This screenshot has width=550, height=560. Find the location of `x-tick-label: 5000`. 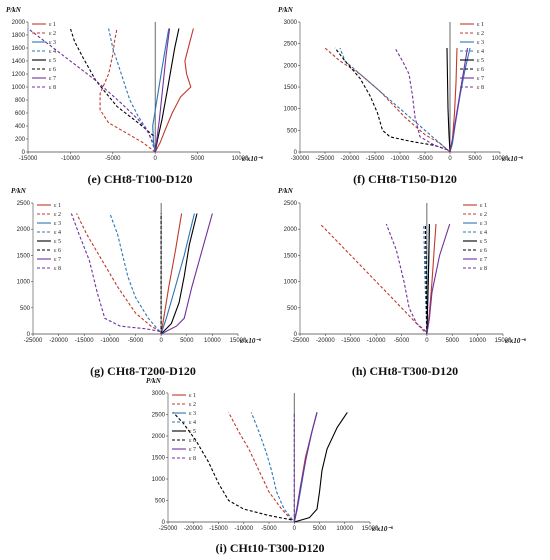

x-tick-label: 5000 is located at coordinates (198, 159).